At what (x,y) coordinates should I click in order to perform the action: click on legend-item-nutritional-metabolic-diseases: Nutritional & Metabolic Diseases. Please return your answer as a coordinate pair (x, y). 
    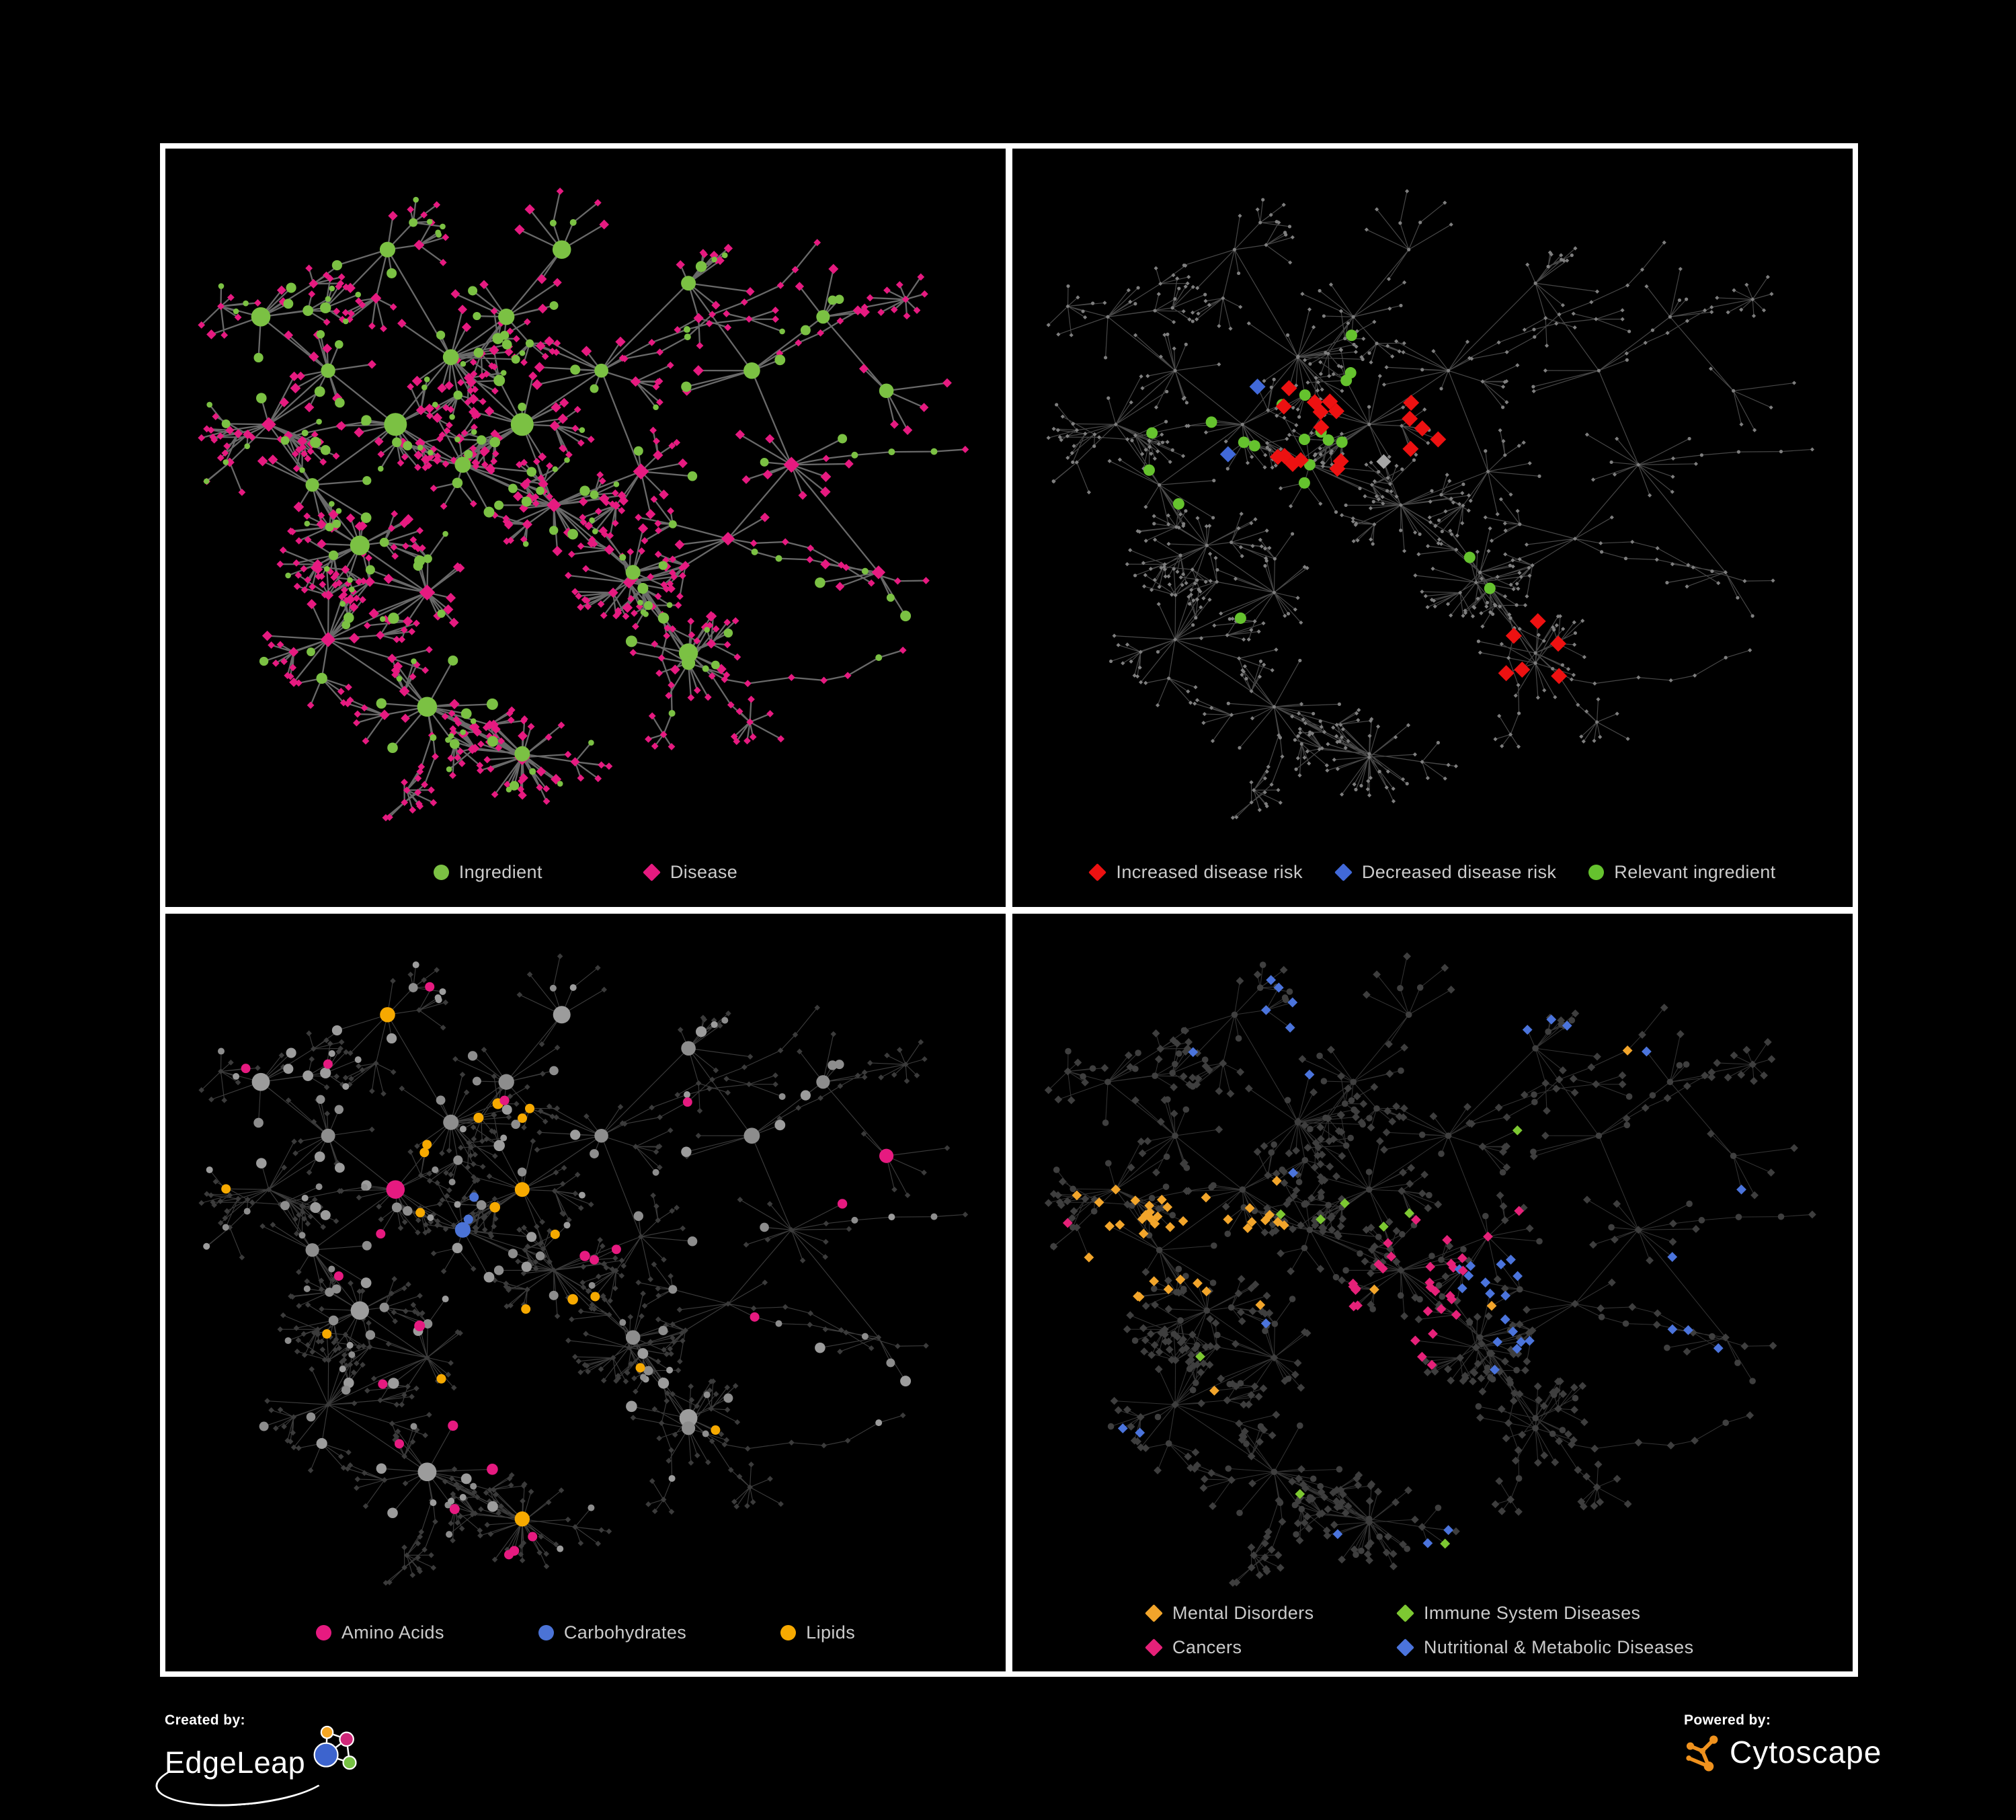
    Looking at the image, I should click on (1558, 1647).